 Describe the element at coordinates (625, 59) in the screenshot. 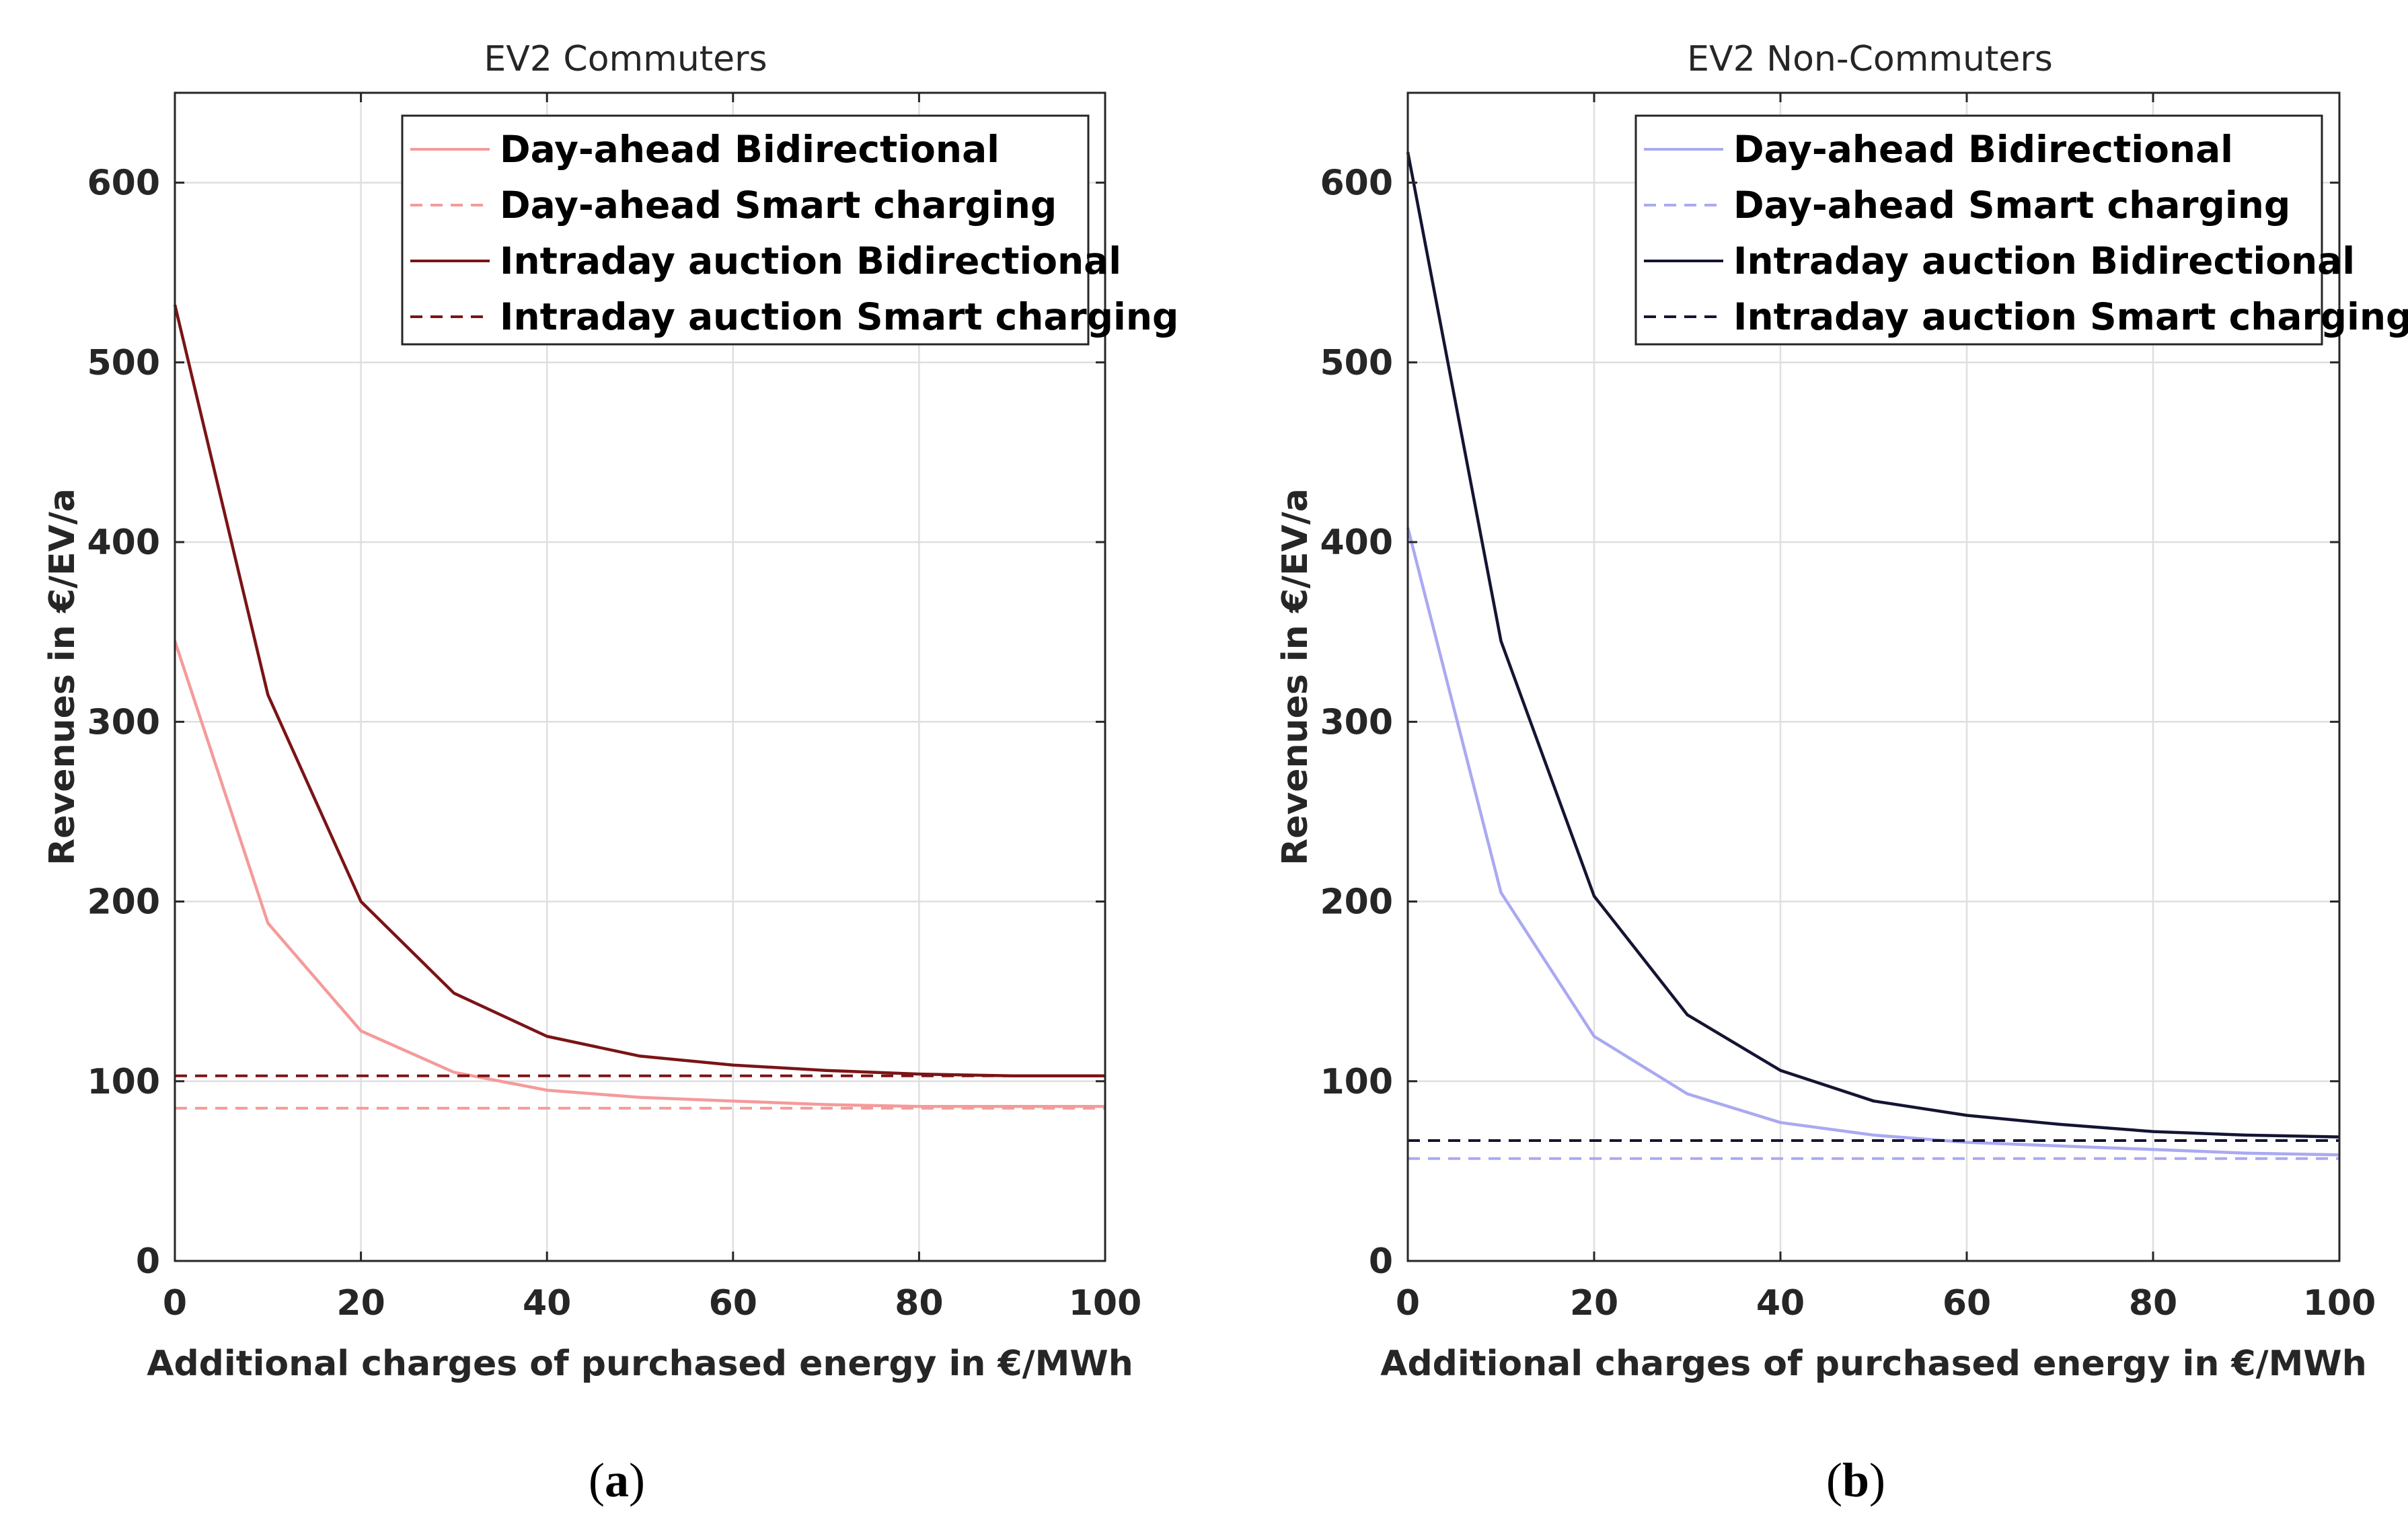

I see `chart-title: EV2 Commuters` at that location.